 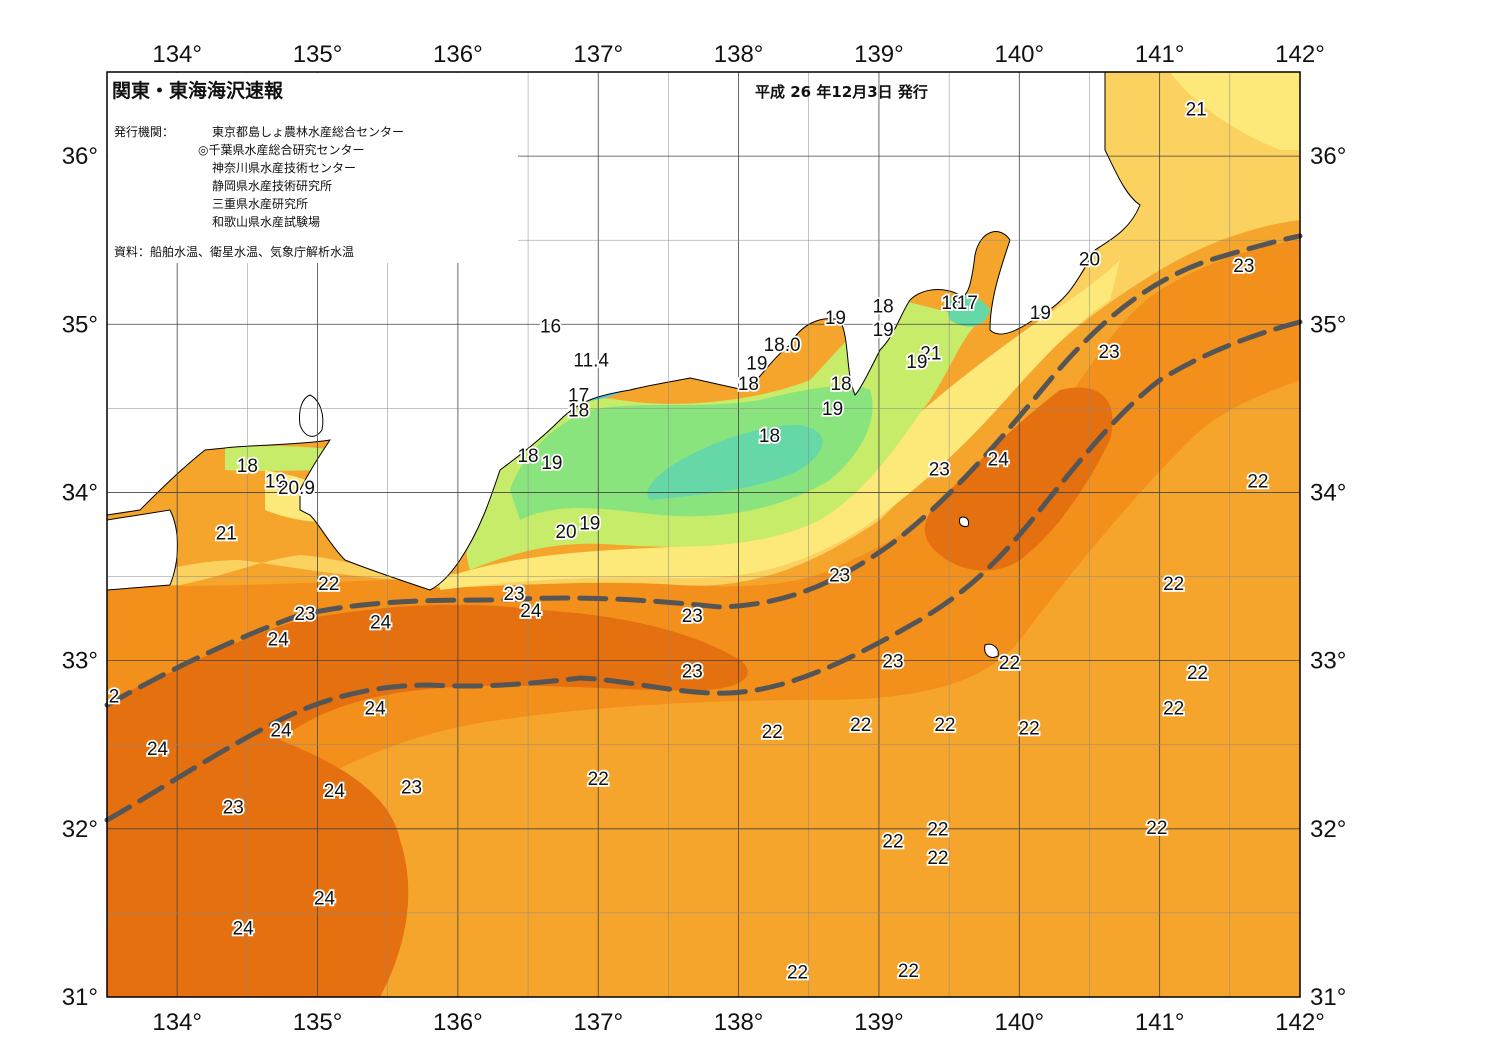 What do you see at coordinates (1328, 997) in the screenshot?
I see `latitude-label-right: 31°` at bounding box center [1328, 997].